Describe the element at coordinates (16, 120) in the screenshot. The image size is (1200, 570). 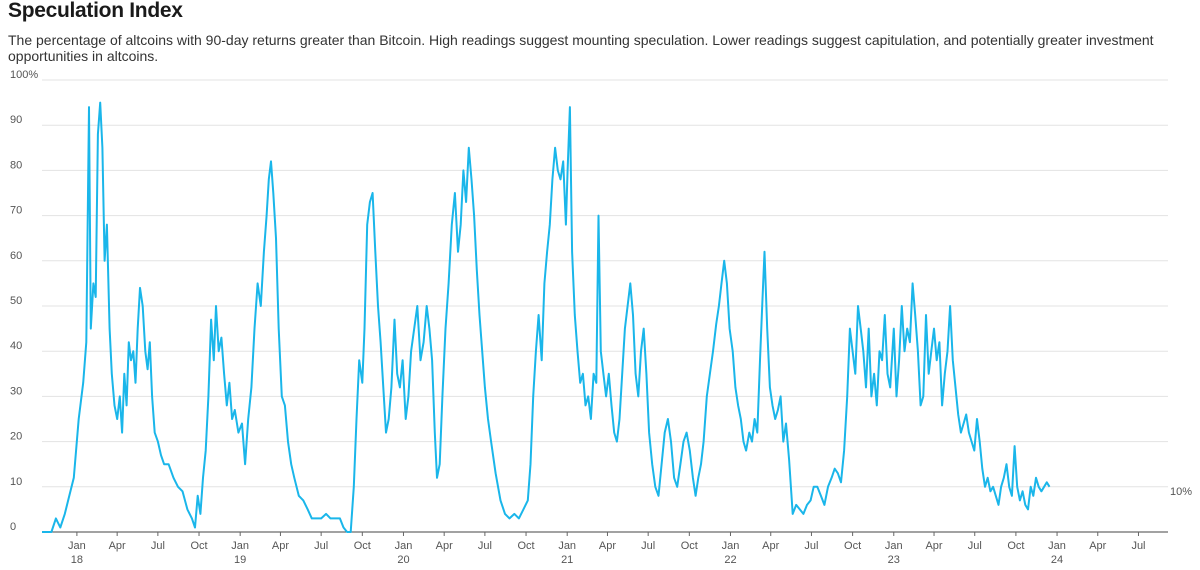
I see `y-tick-label: 90` at that location.